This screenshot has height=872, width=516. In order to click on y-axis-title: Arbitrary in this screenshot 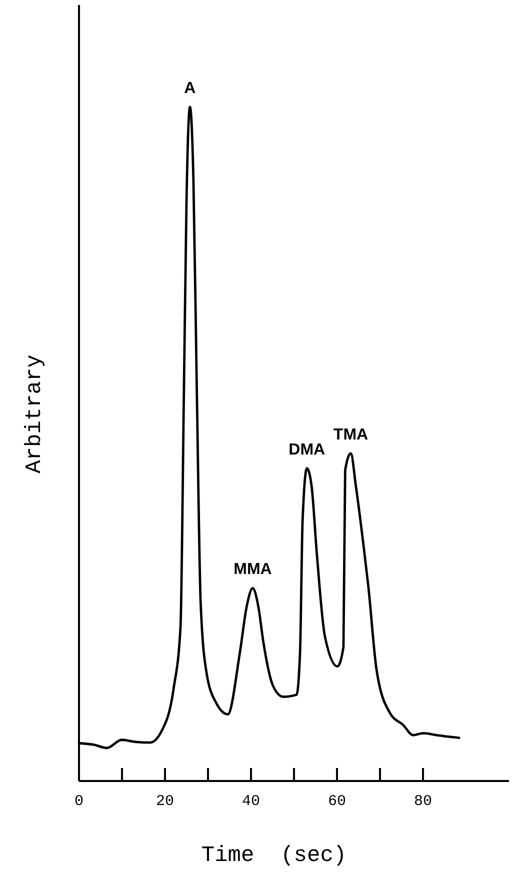, I will do `click(34, 414)`.